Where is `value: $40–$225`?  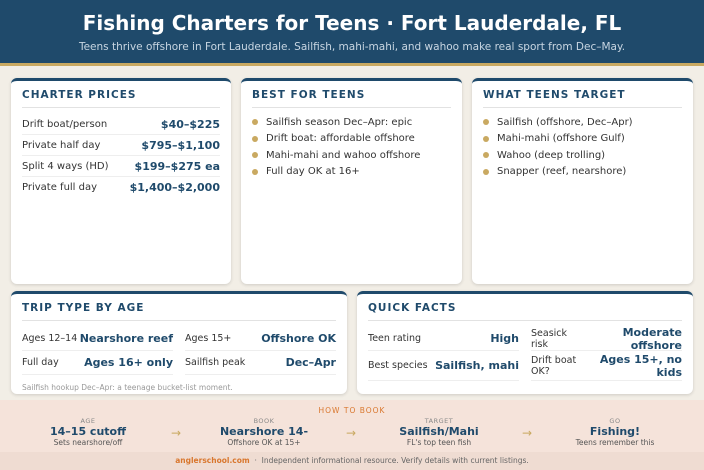
value: $40–$225 is located at coordinates (190, 124).